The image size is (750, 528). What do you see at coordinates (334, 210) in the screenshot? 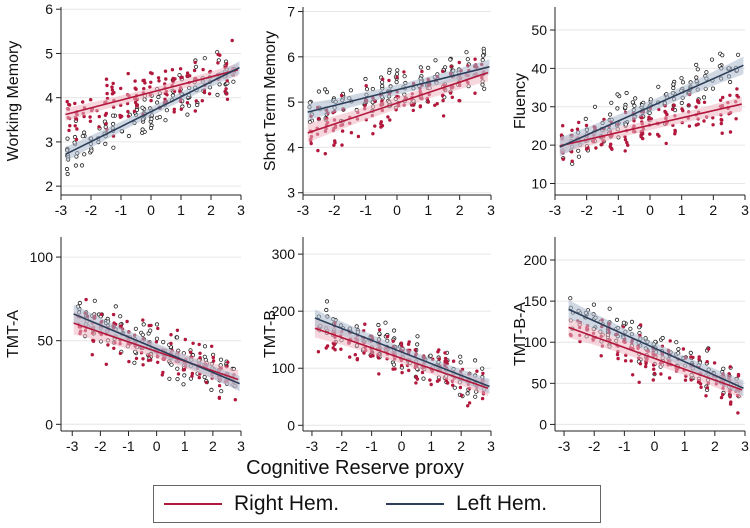
I see `x-tick-label: -2` at bounding box center [334, 210].